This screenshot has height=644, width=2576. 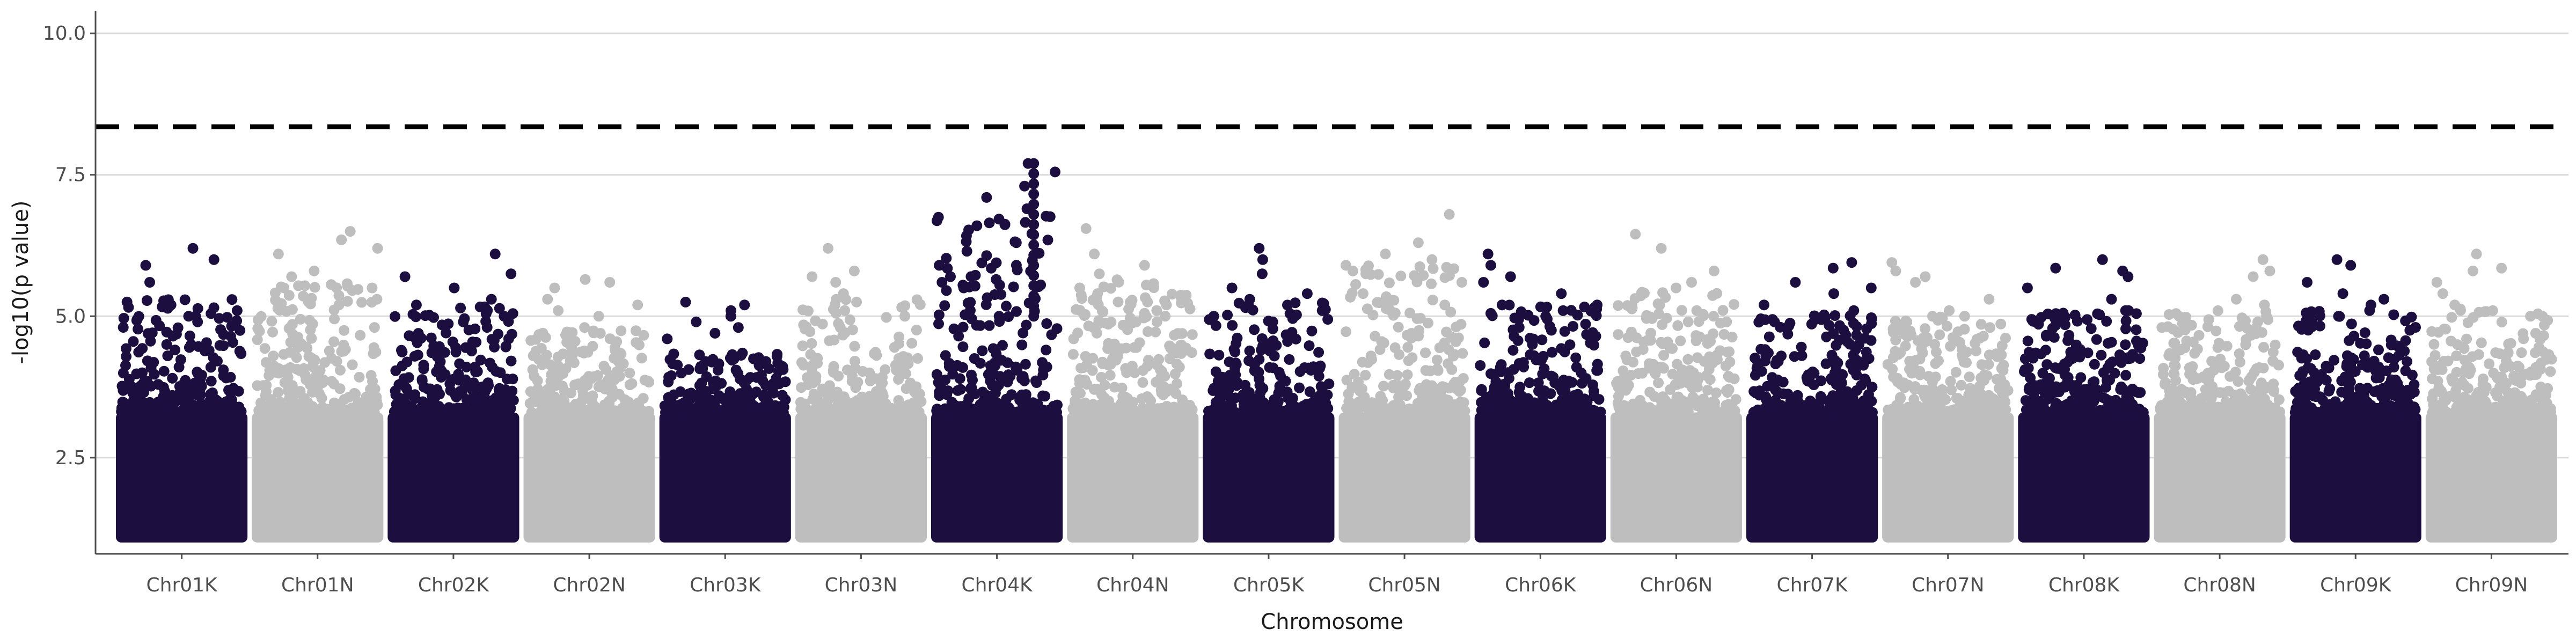 What do you see at coordinates (453, 395) in the screenshot?
I see `chromosome-Chr02K` at bounding box center [453, 395].